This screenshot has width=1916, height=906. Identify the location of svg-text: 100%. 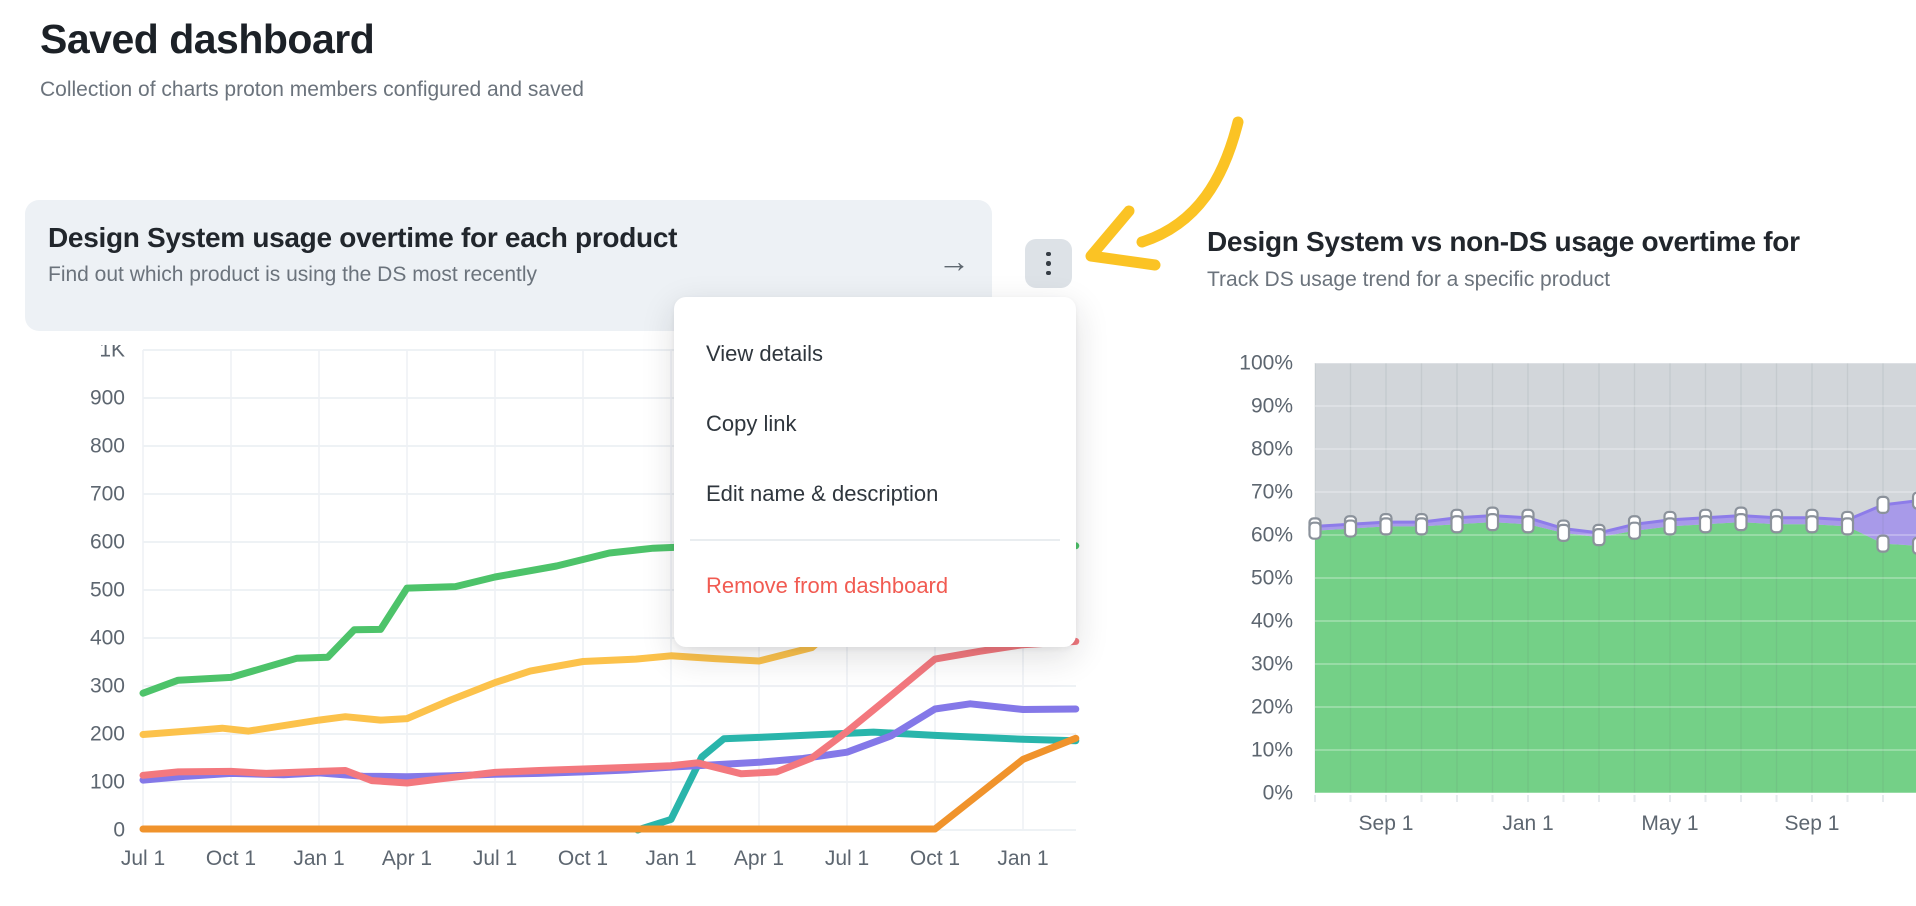
(1266, 363).